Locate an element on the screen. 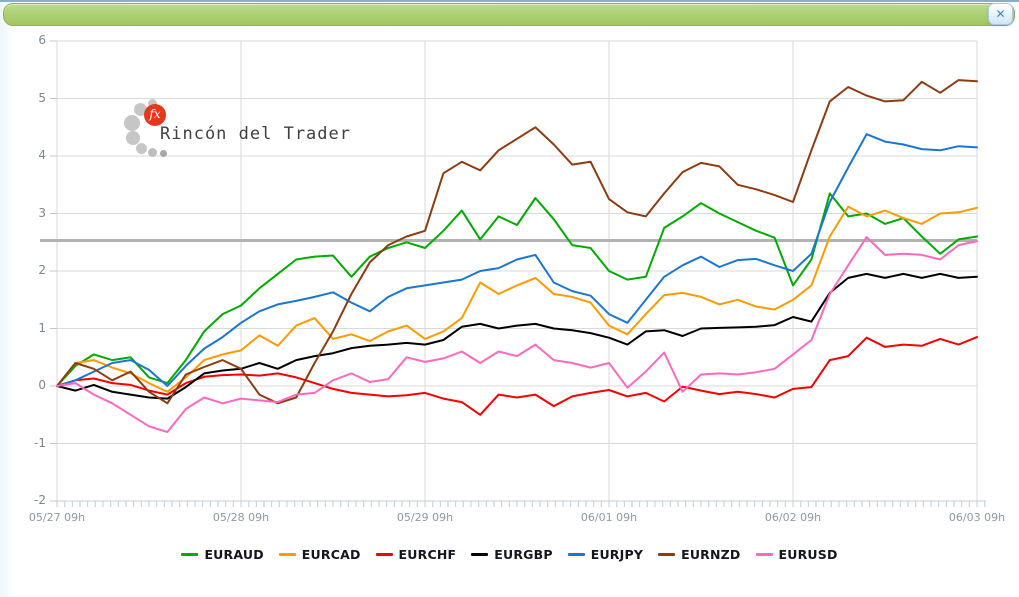  x-axis-label: 05/29 09h is located at coordinates (425, 517).